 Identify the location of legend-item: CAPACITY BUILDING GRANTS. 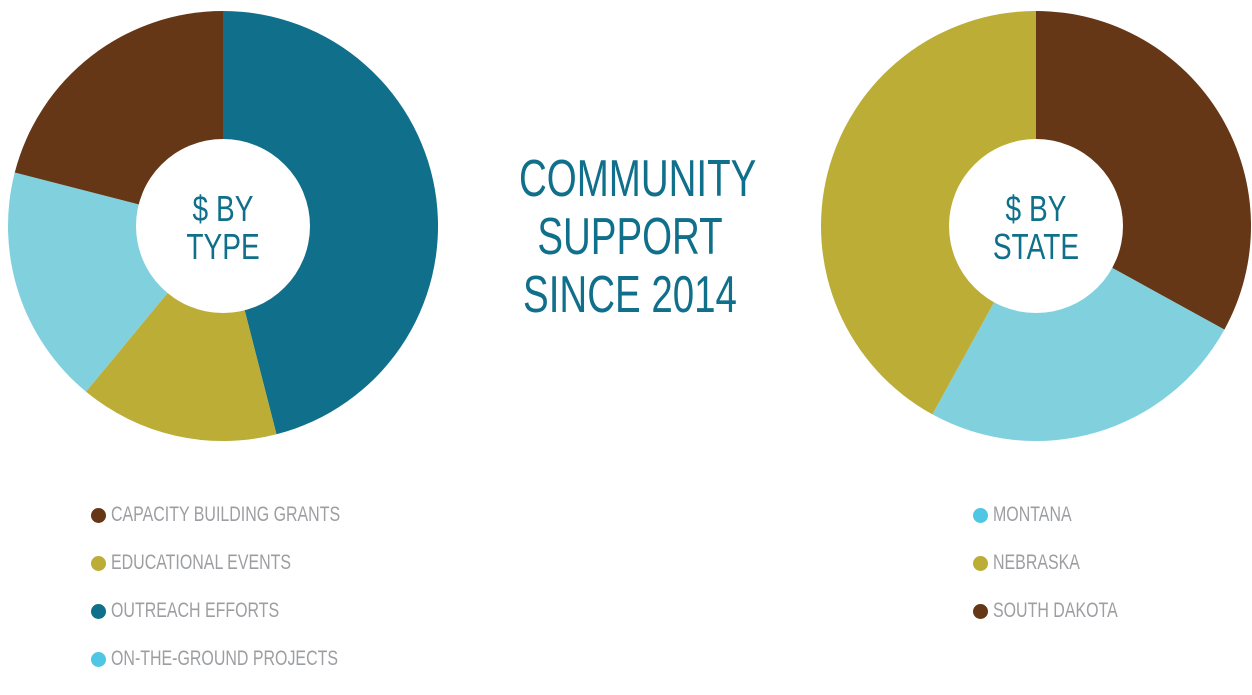
(251, 515).